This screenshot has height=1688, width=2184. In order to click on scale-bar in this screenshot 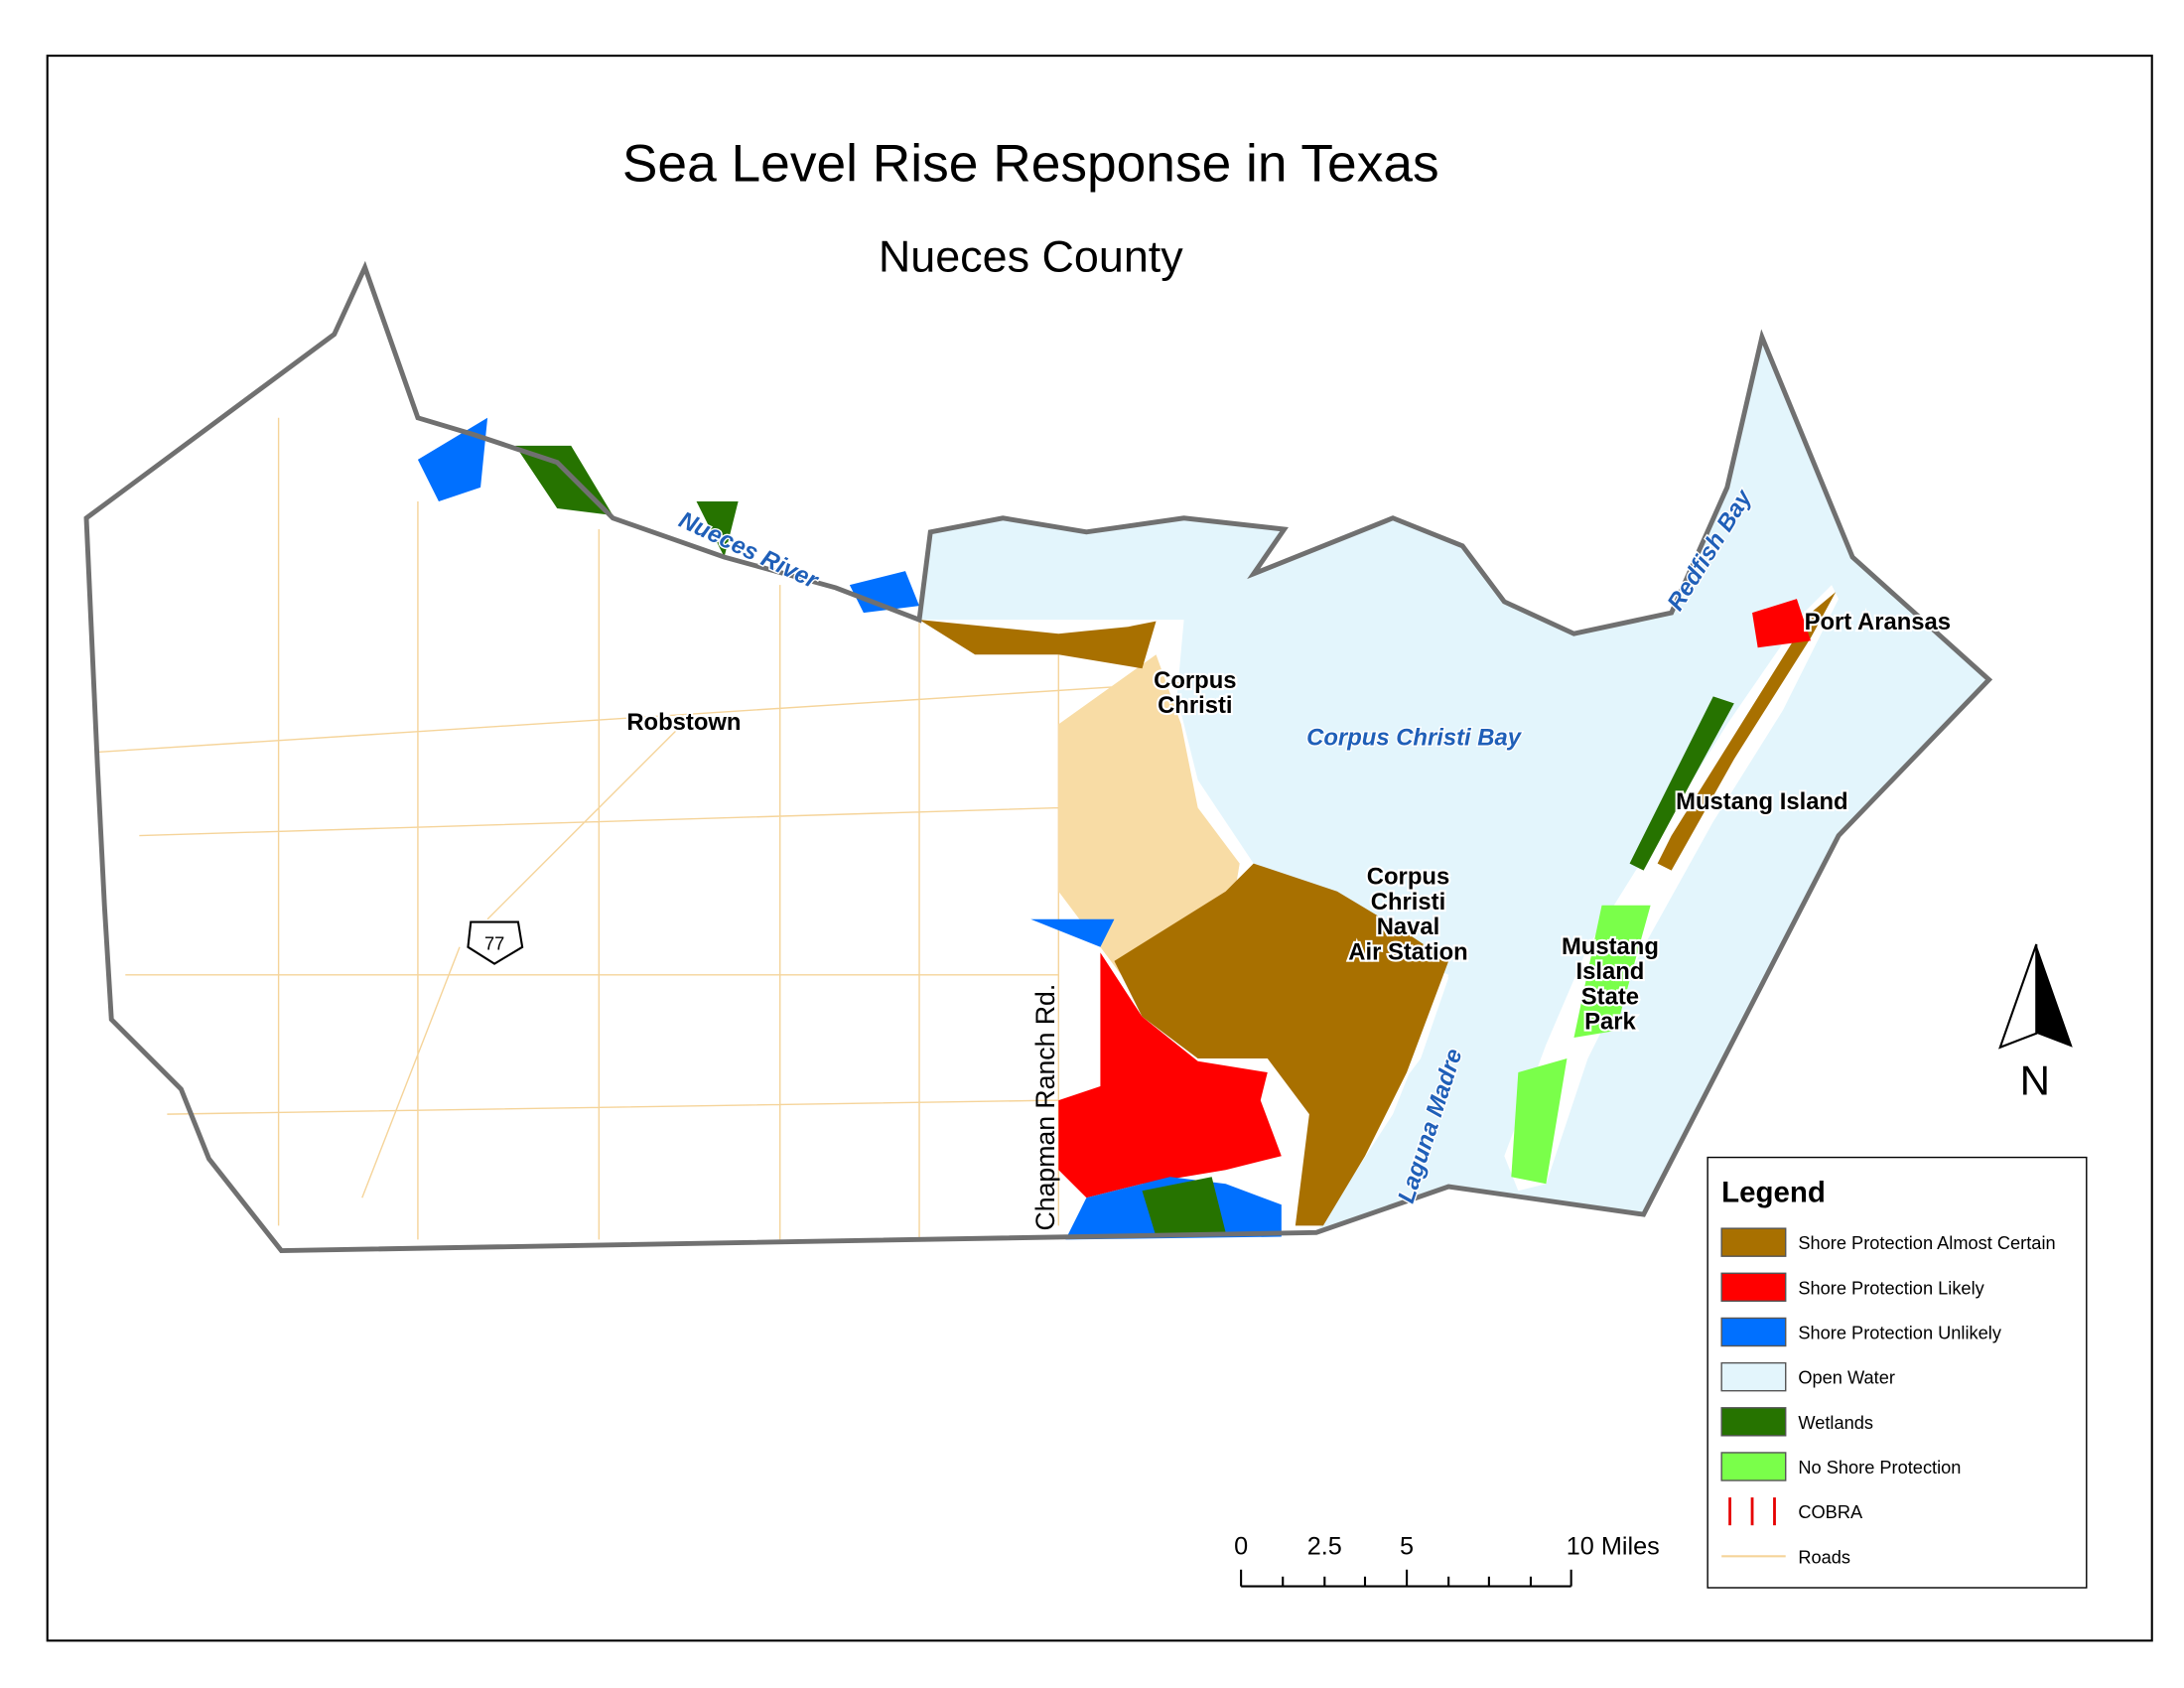, I will do `click(1406, 1578)`.